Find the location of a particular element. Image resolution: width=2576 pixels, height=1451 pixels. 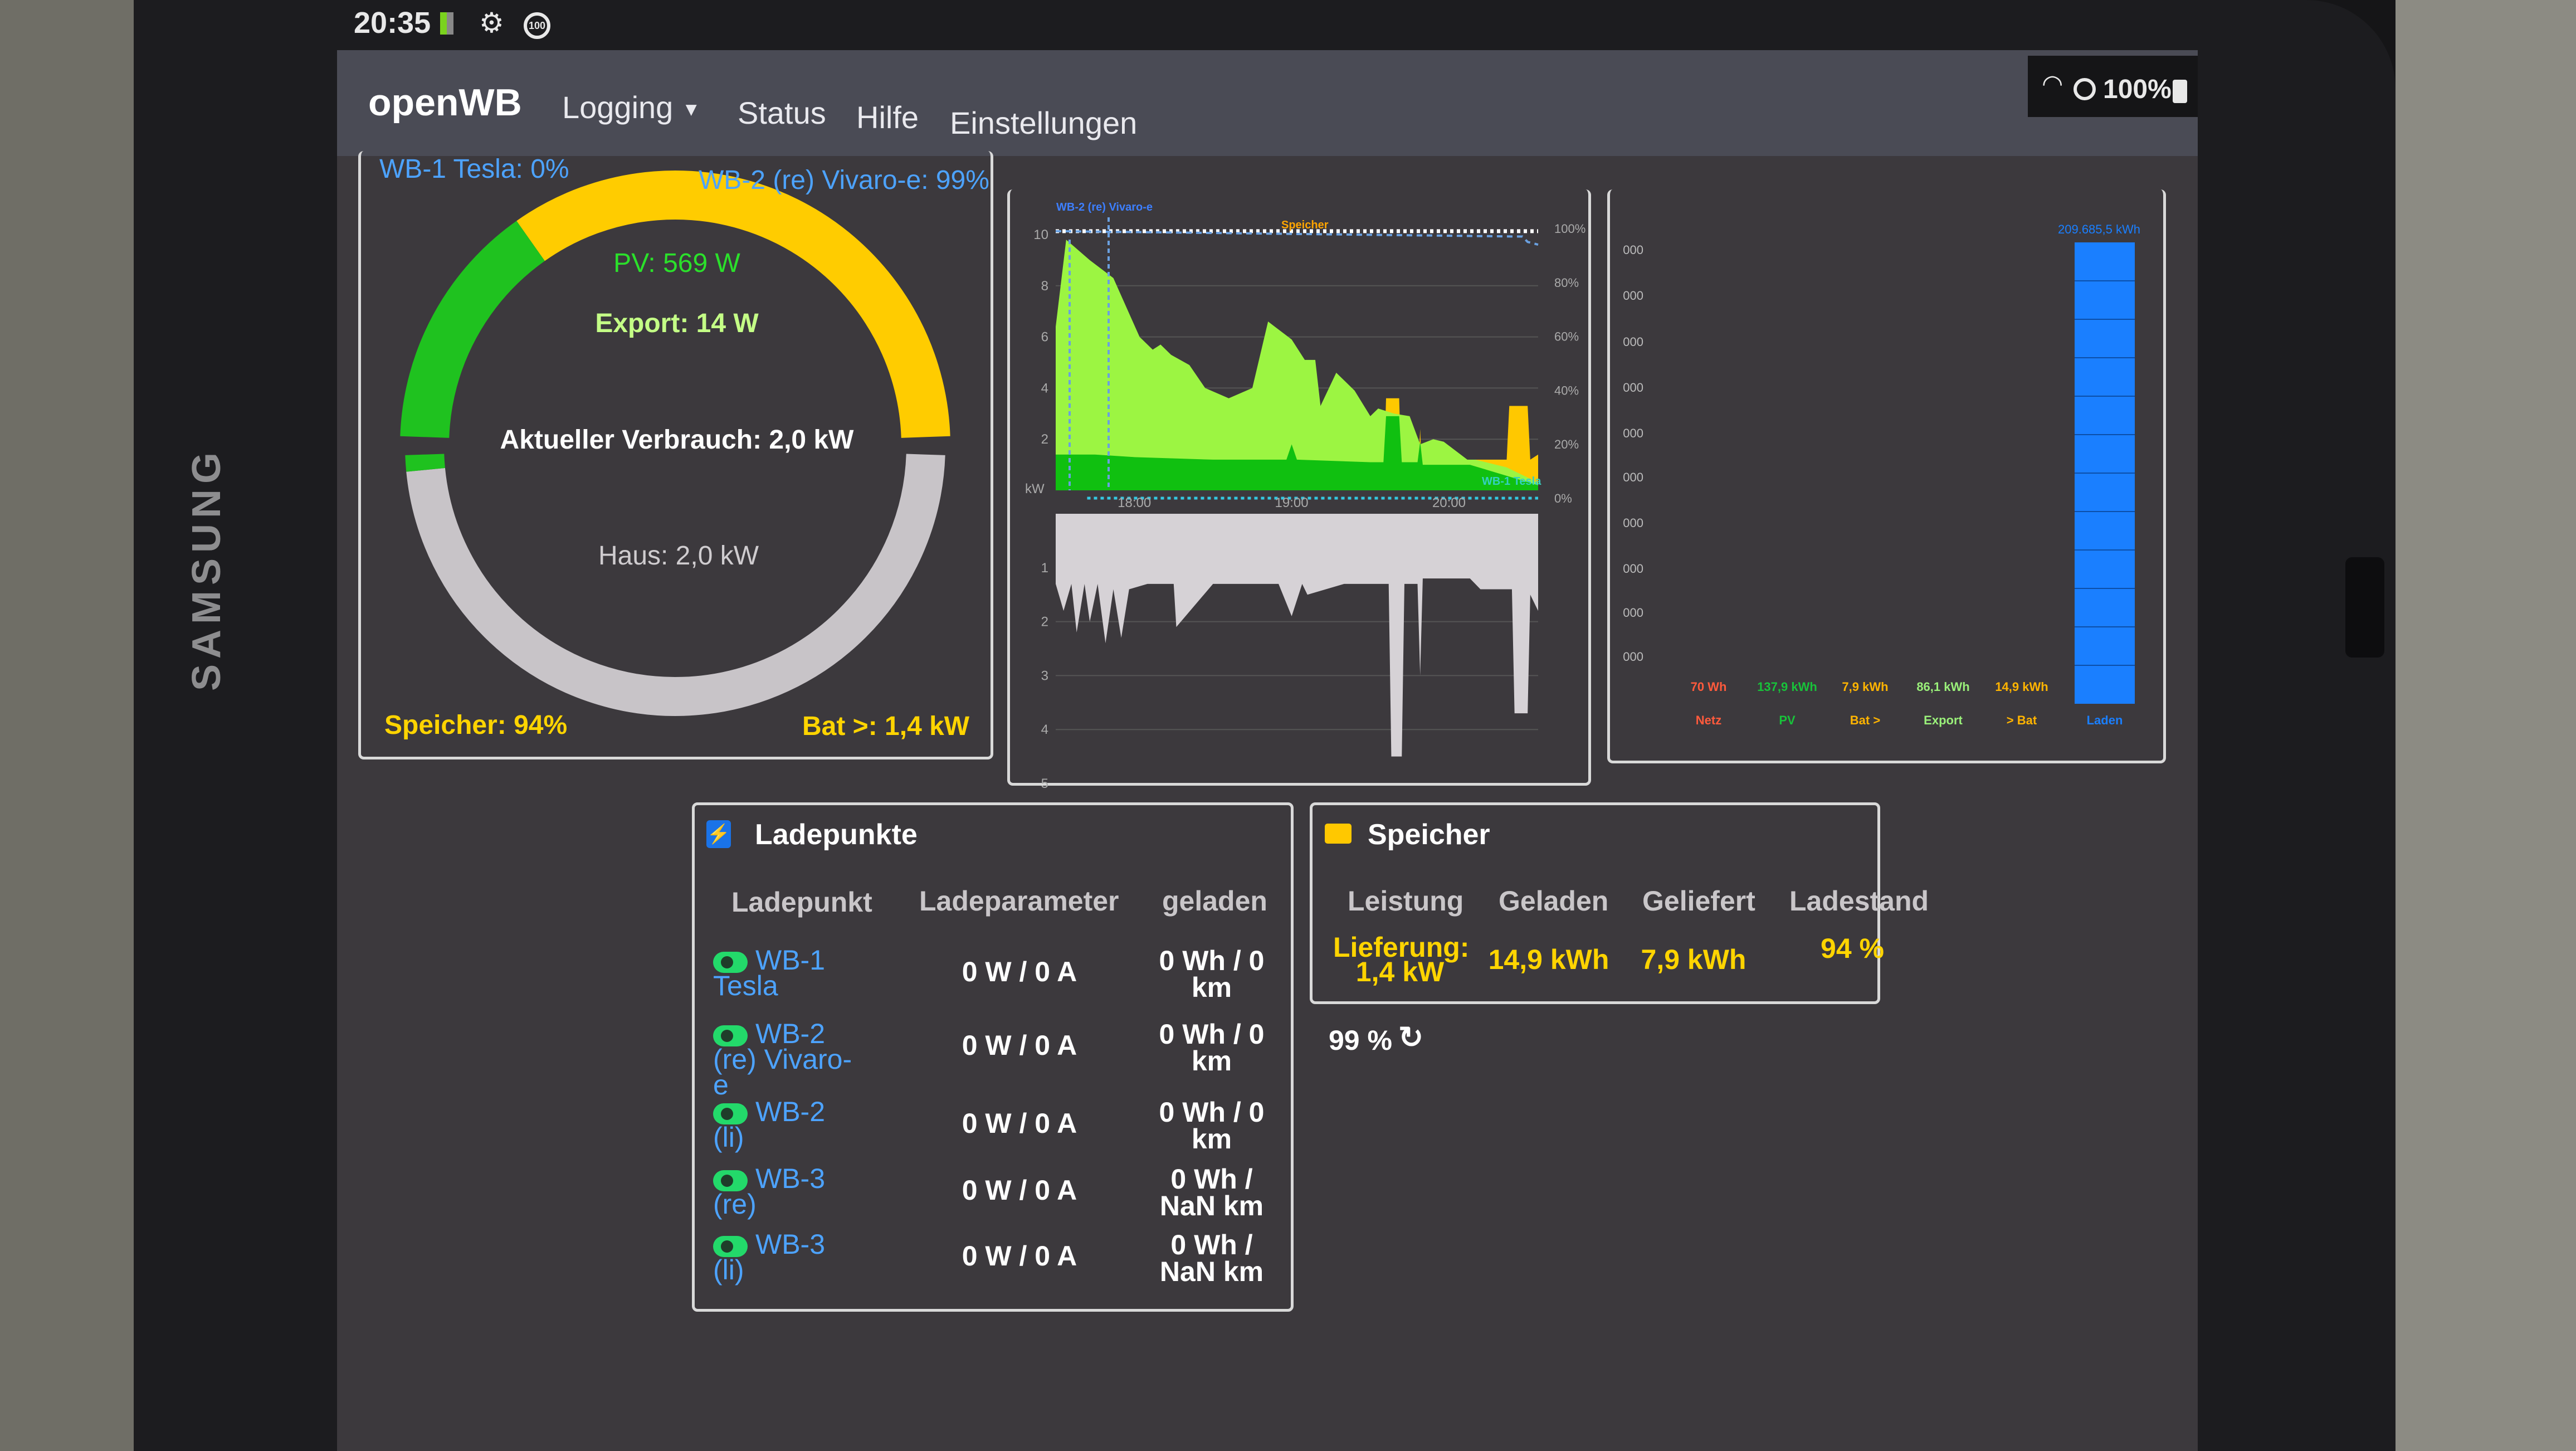

ladepunkt-name: WB-2 (li) is located at coordinates (788, 1124).